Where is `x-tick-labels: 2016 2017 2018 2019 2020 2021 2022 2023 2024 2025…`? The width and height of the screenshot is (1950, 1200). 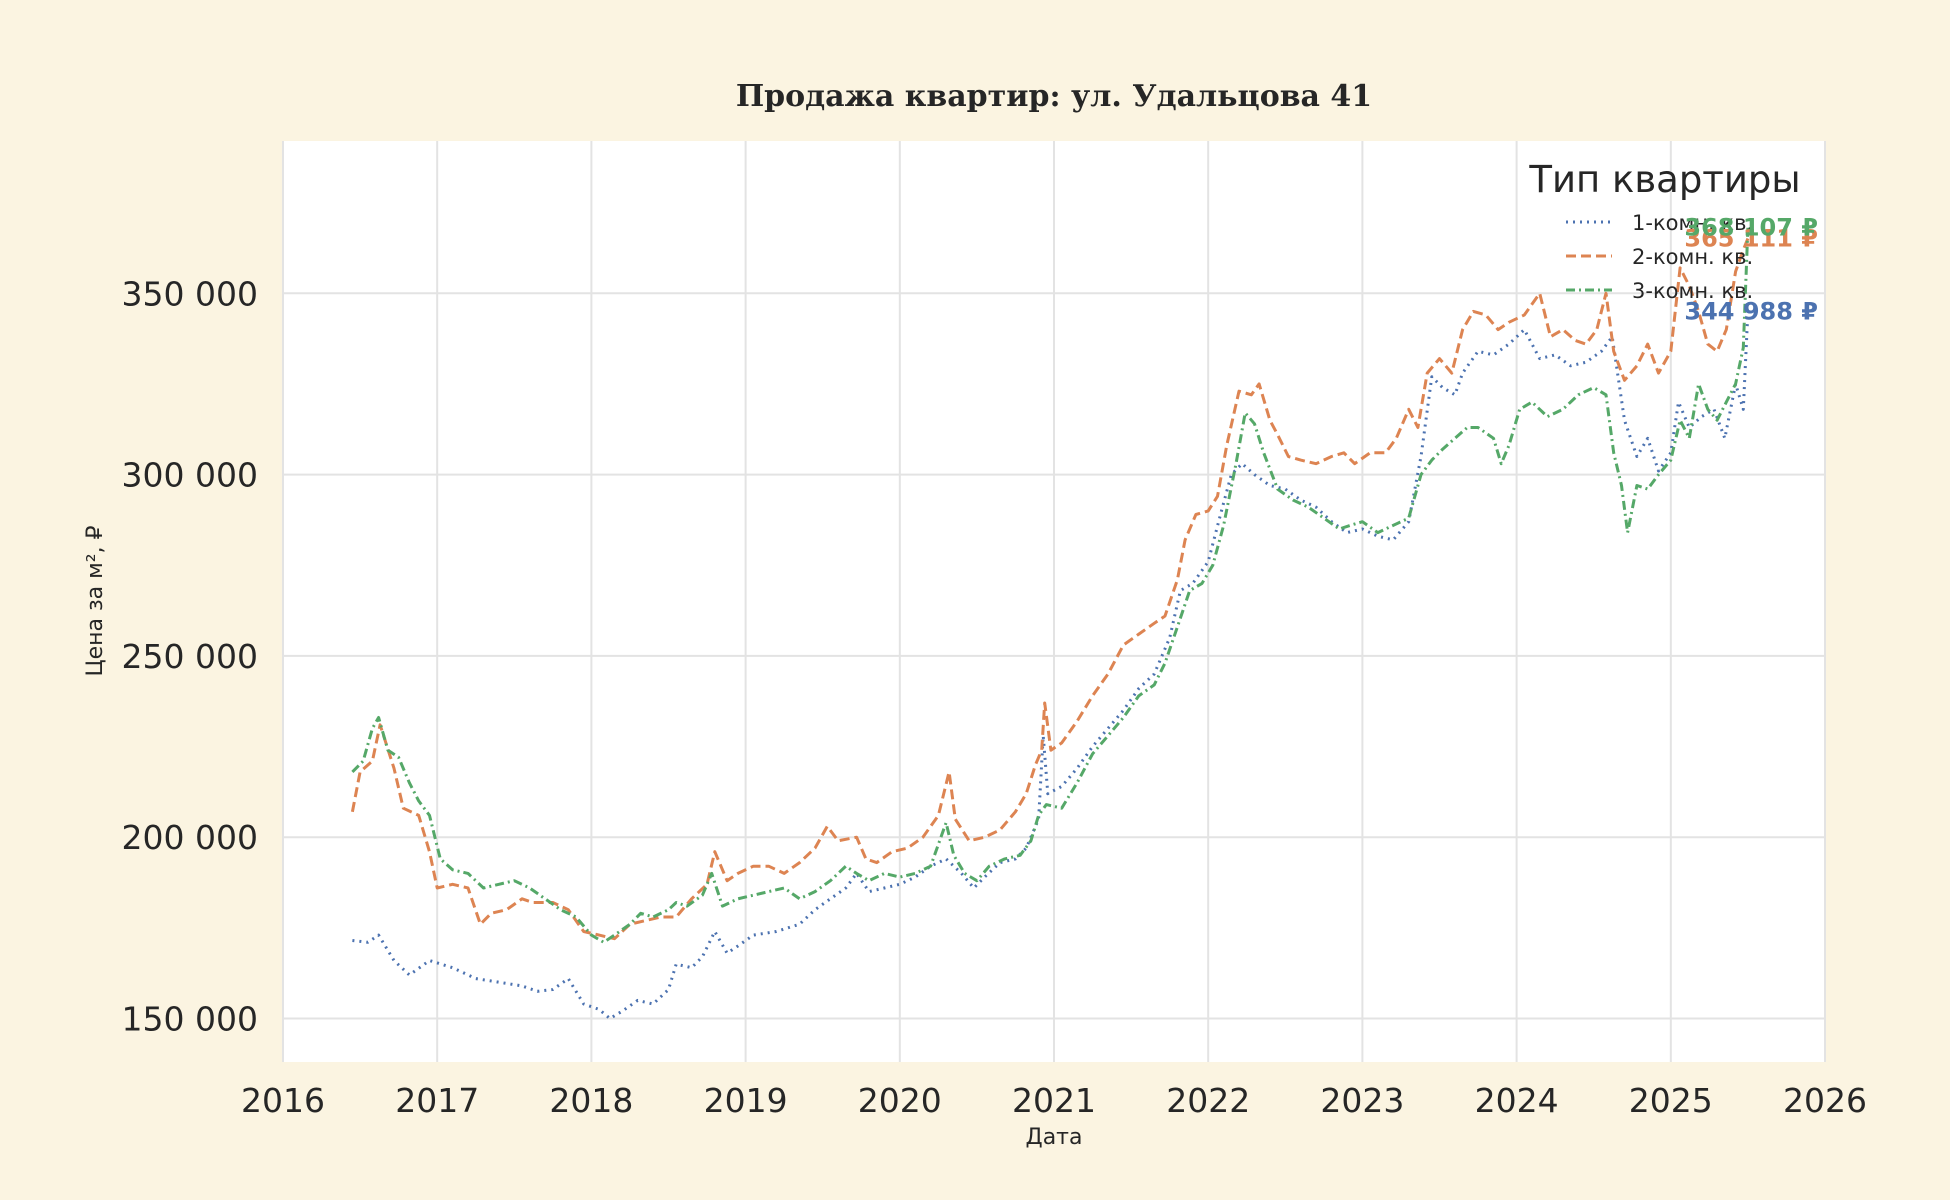 x-tick-labels: 2016 2017 2018 2019 2020 2021 2022 2023 2024 2025… is located at coordinates (1054, 1100).